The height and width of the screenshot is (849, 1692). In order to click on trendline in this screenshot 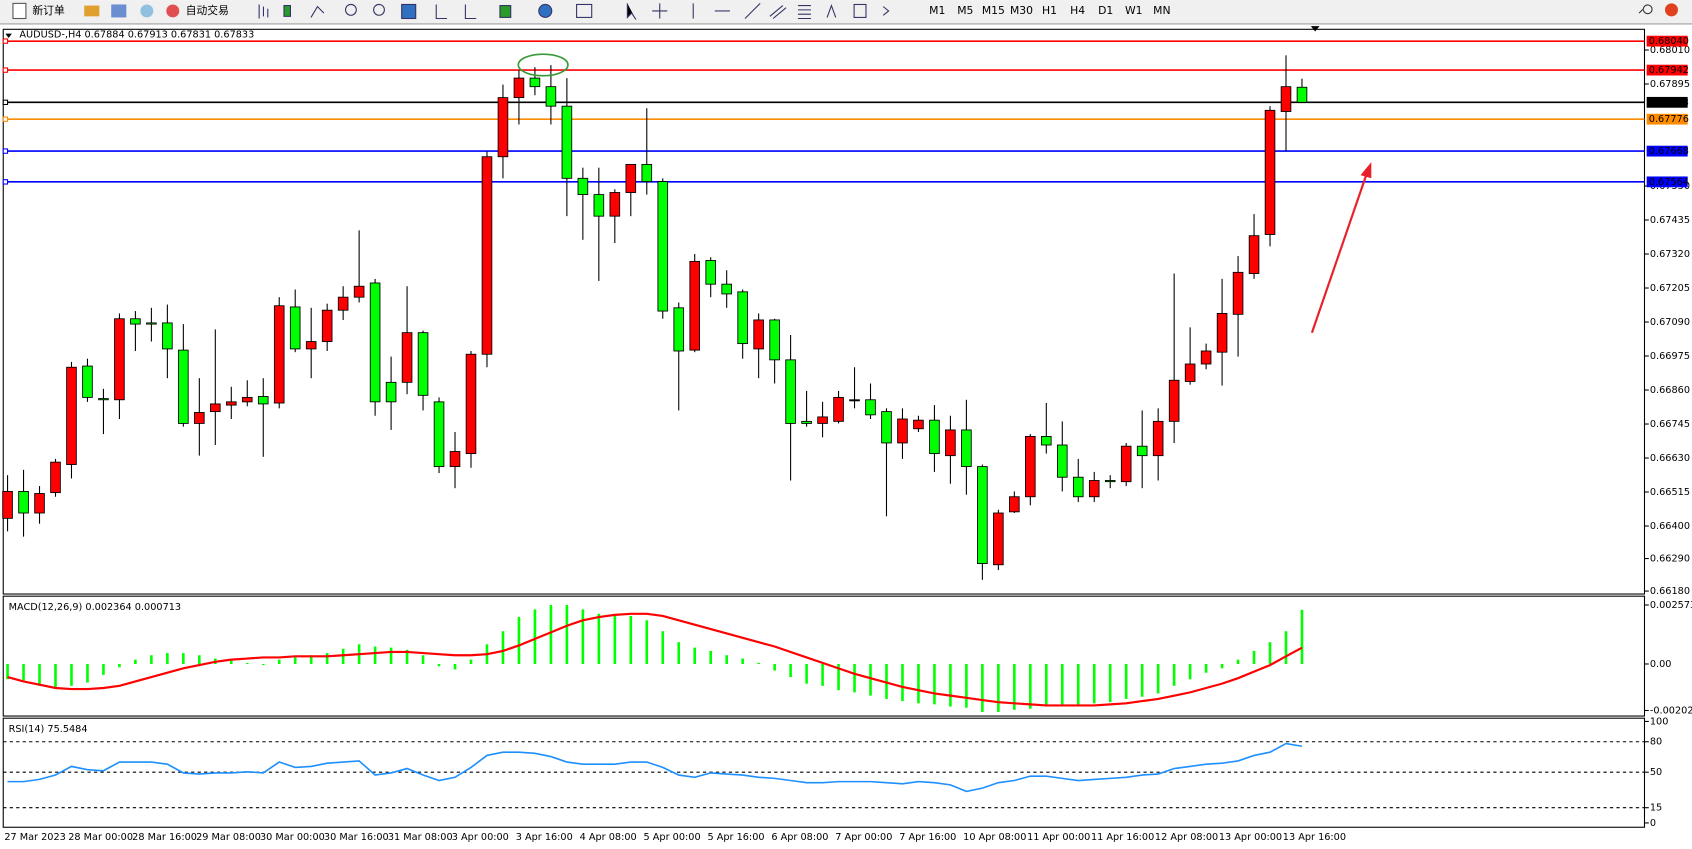, I will do `click(752, 11)`.